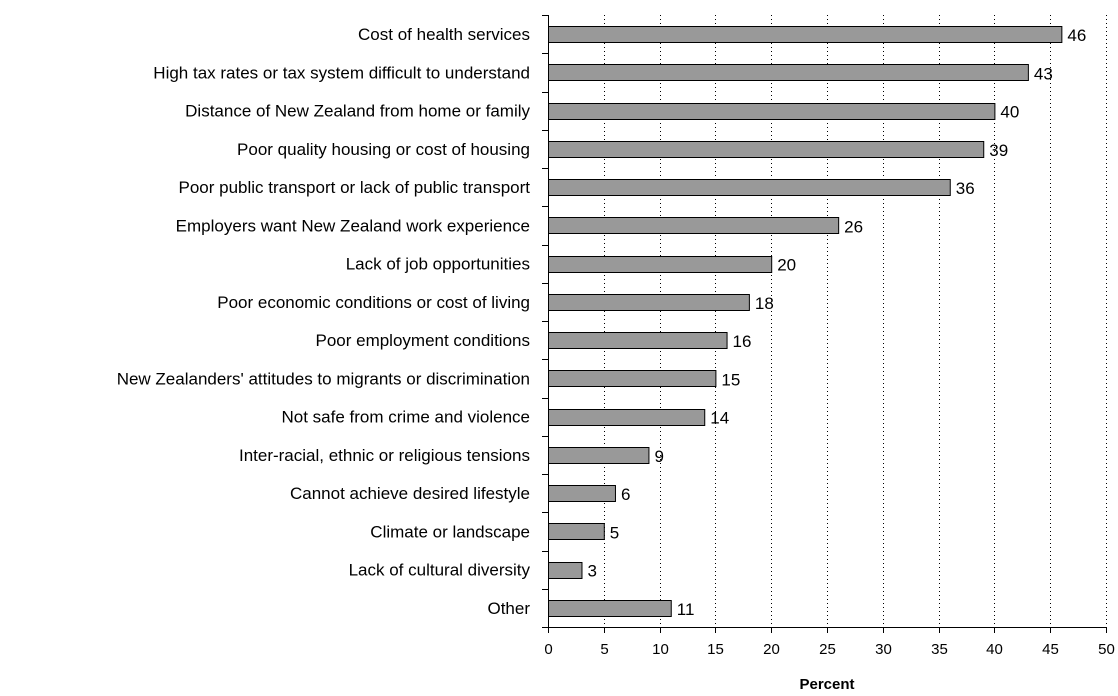 This screenshot has height=696, width=1118. I want to click on x-tick-label: 30, so click(883, 649).